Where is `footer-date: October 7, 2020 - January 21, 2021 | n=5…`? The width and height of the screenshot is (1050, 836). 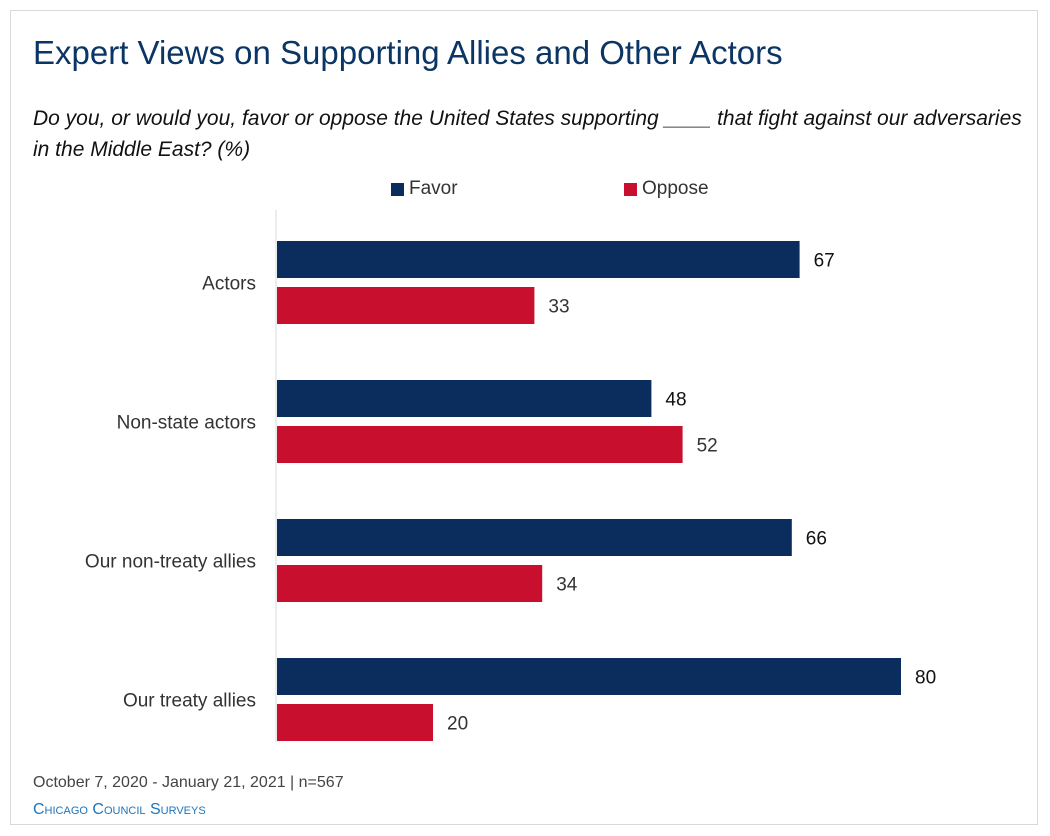 footer-date: October 7, 2020 - January 21, 2021 | n=5… is located at coordinates (188, 782).